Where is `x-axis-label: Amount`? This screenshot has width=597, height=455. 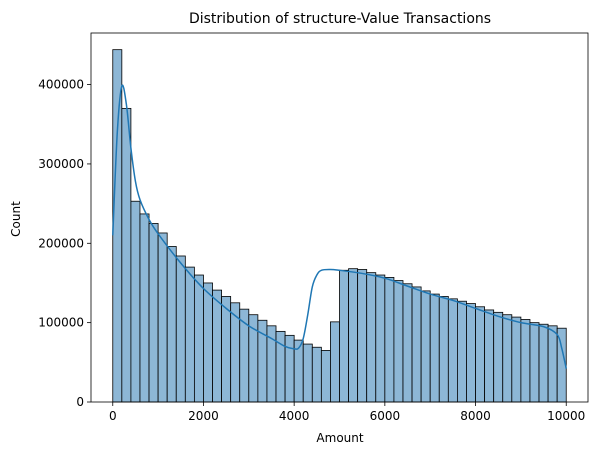 x-axis-label: Amount is located at coordinates (339, 438).